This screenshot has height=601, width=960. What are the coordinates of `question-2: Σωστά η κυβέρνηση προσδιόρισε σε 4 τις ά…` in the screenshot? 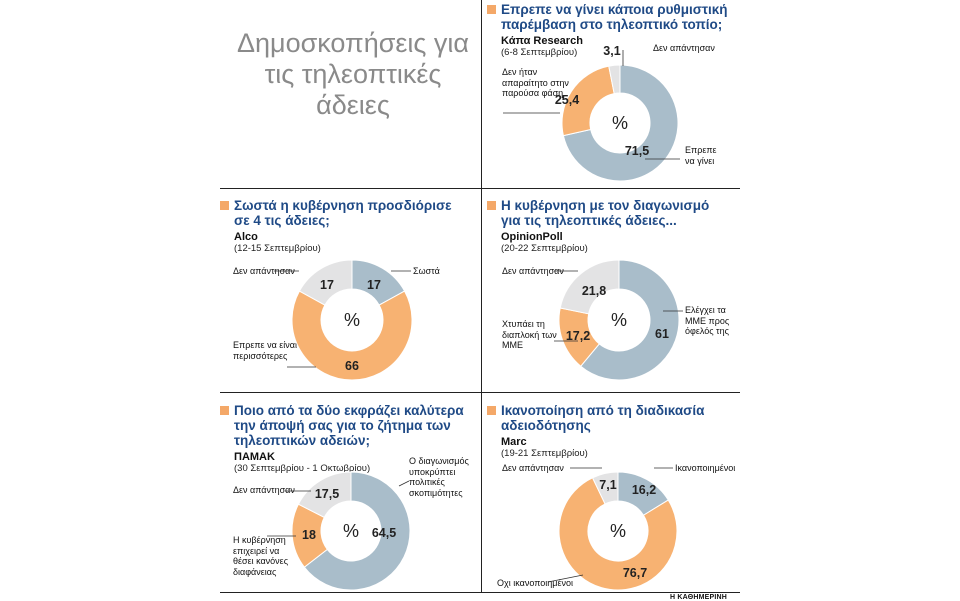 It's located at (345, 213).